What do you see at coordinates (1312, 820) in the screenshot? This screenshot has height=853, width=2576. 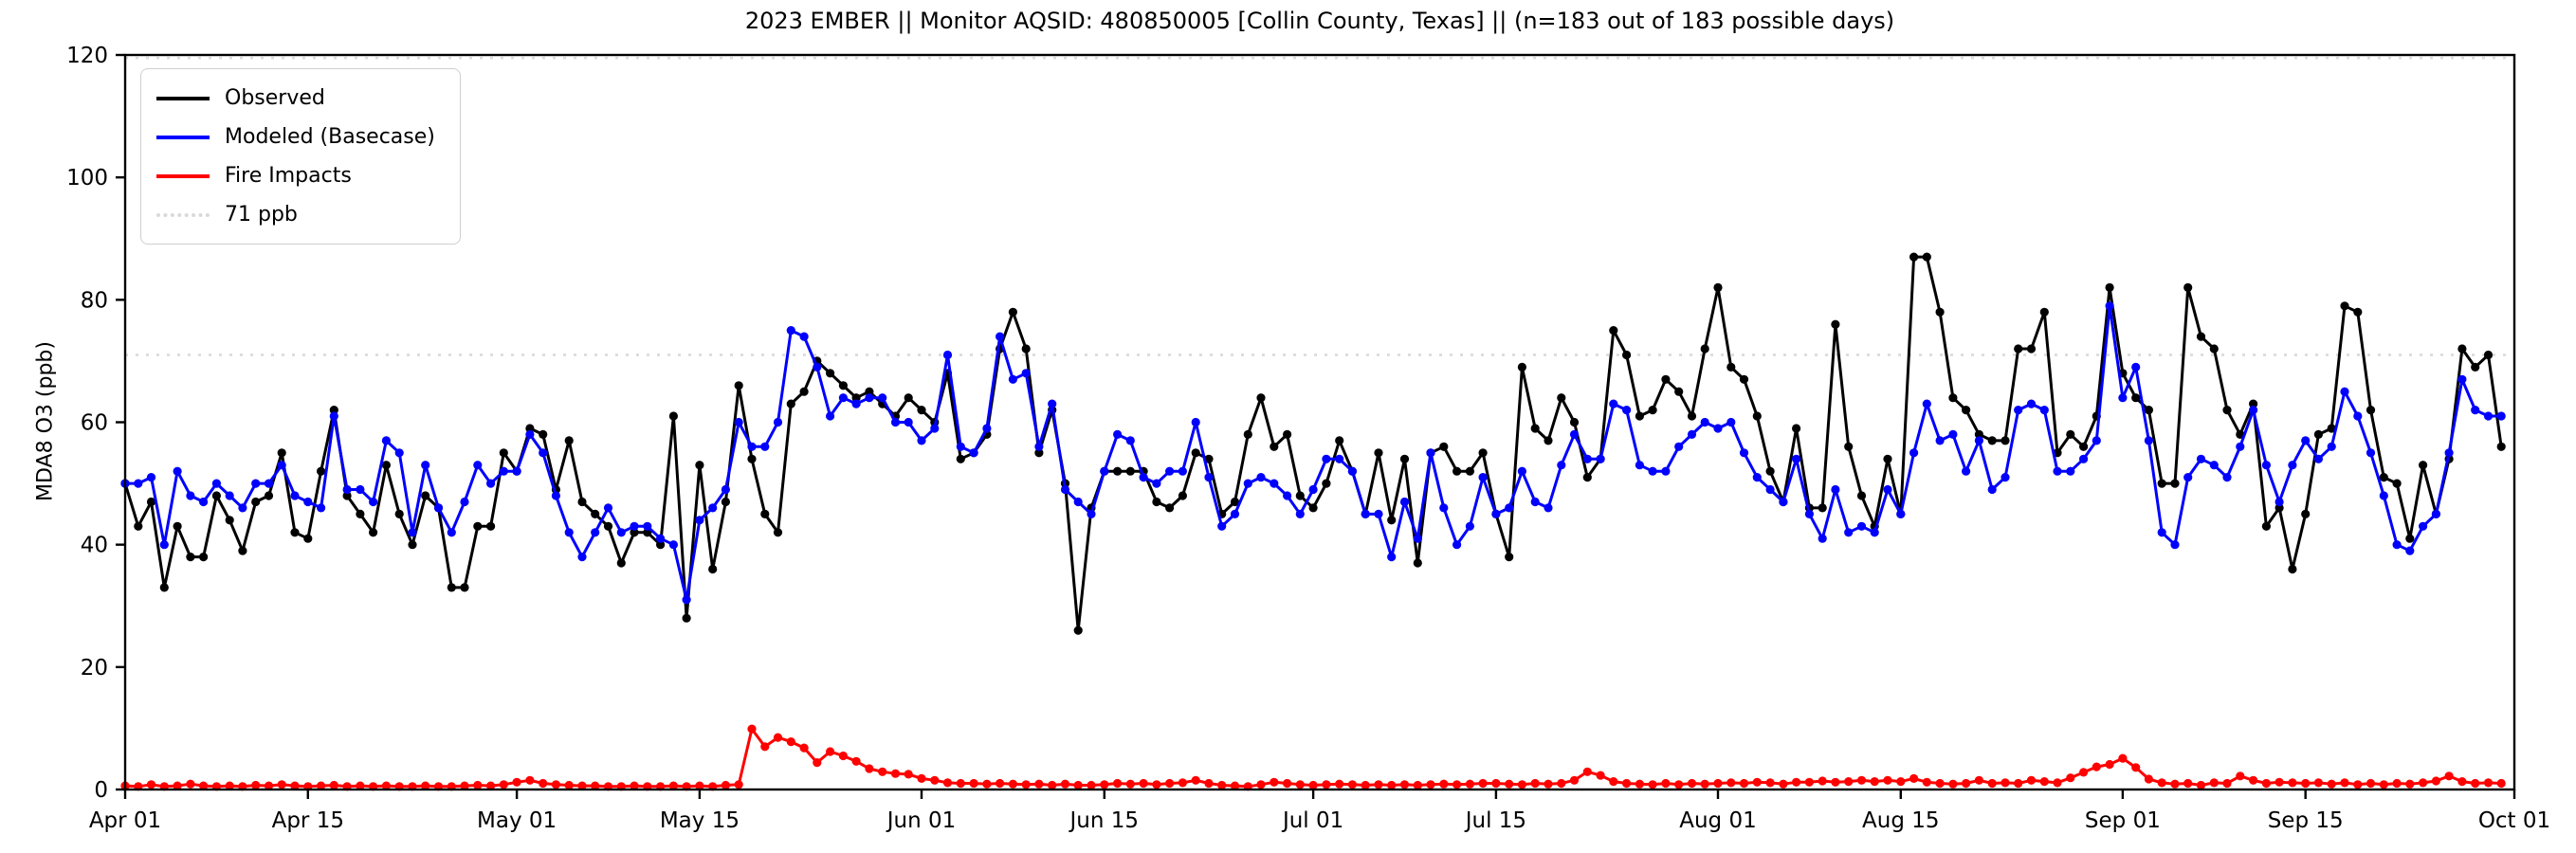 I see `x-tick-label: Jul 01` at bounding box center [1312, 820].